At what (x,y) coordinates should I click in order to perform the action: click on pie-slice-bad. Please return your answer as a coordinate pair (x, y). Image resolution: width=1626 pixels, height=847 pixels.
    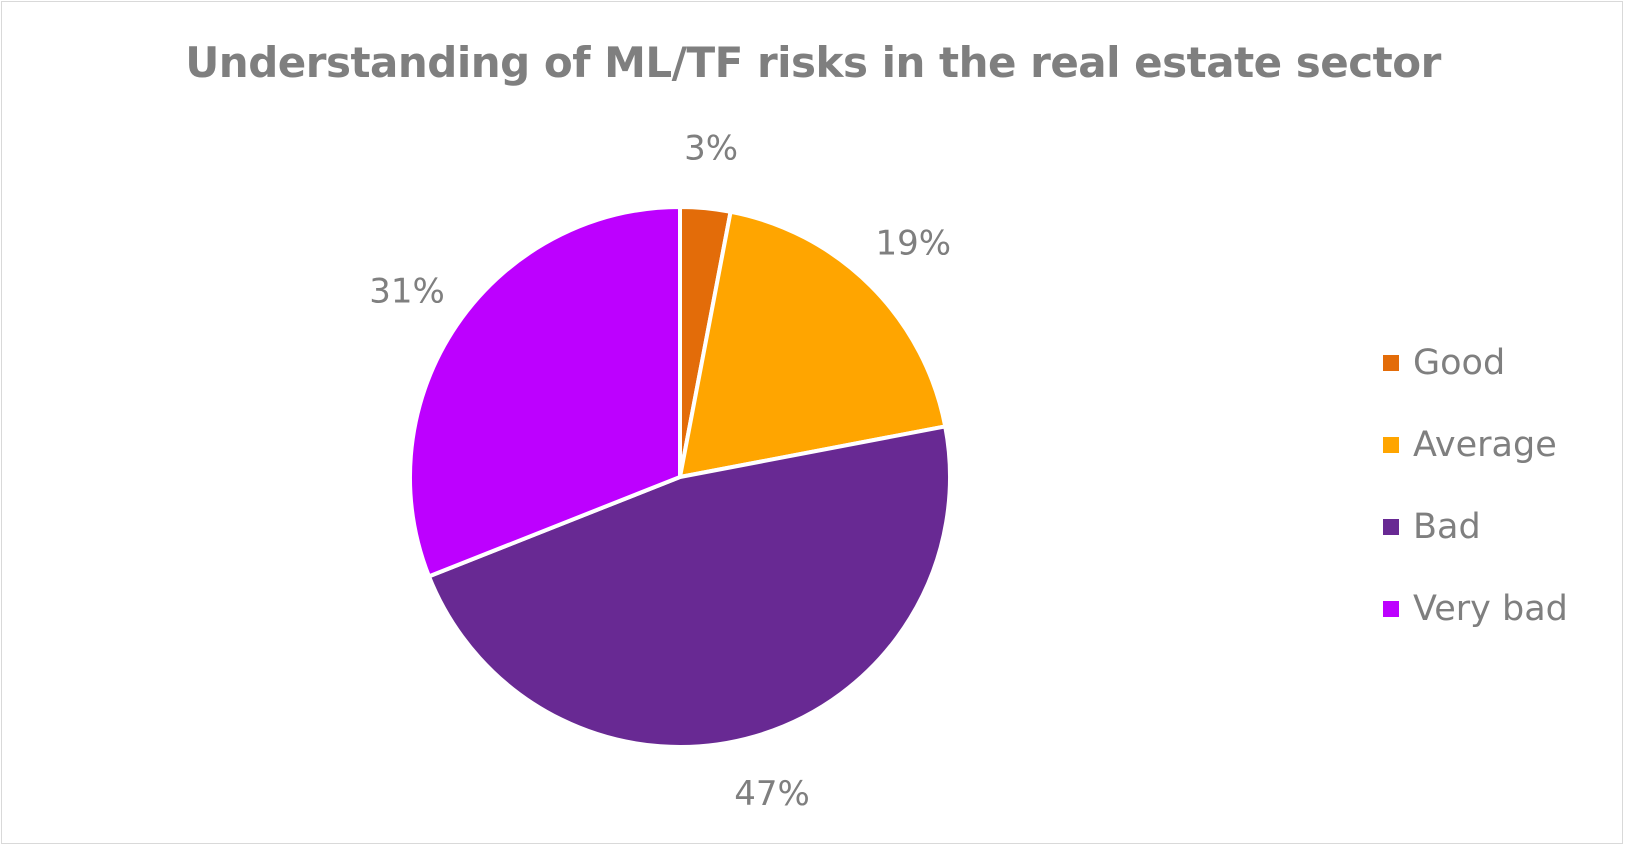
    Looking at the image, I should click on (689, 586).